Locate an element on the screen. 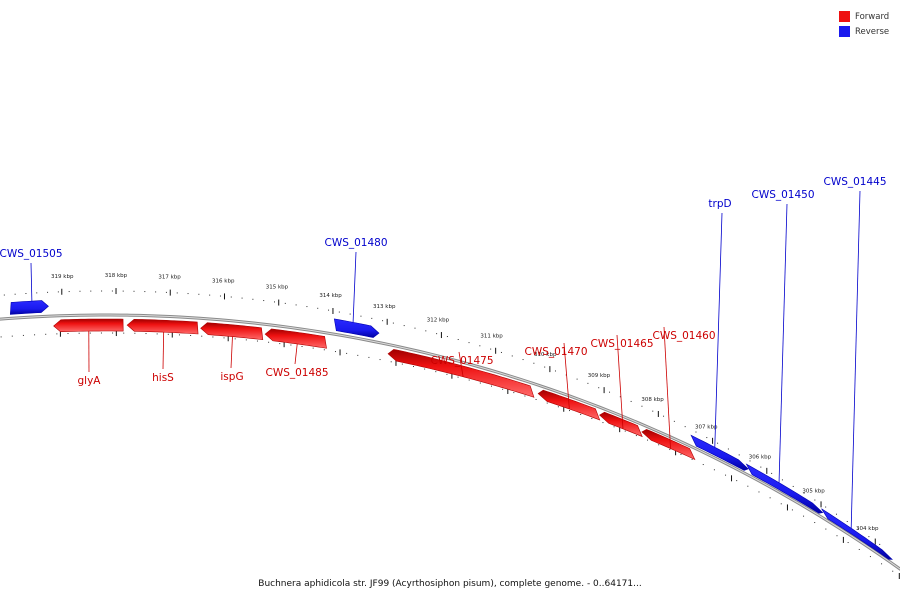  gene-arrow-ispg is located at coordinates (232, 331).